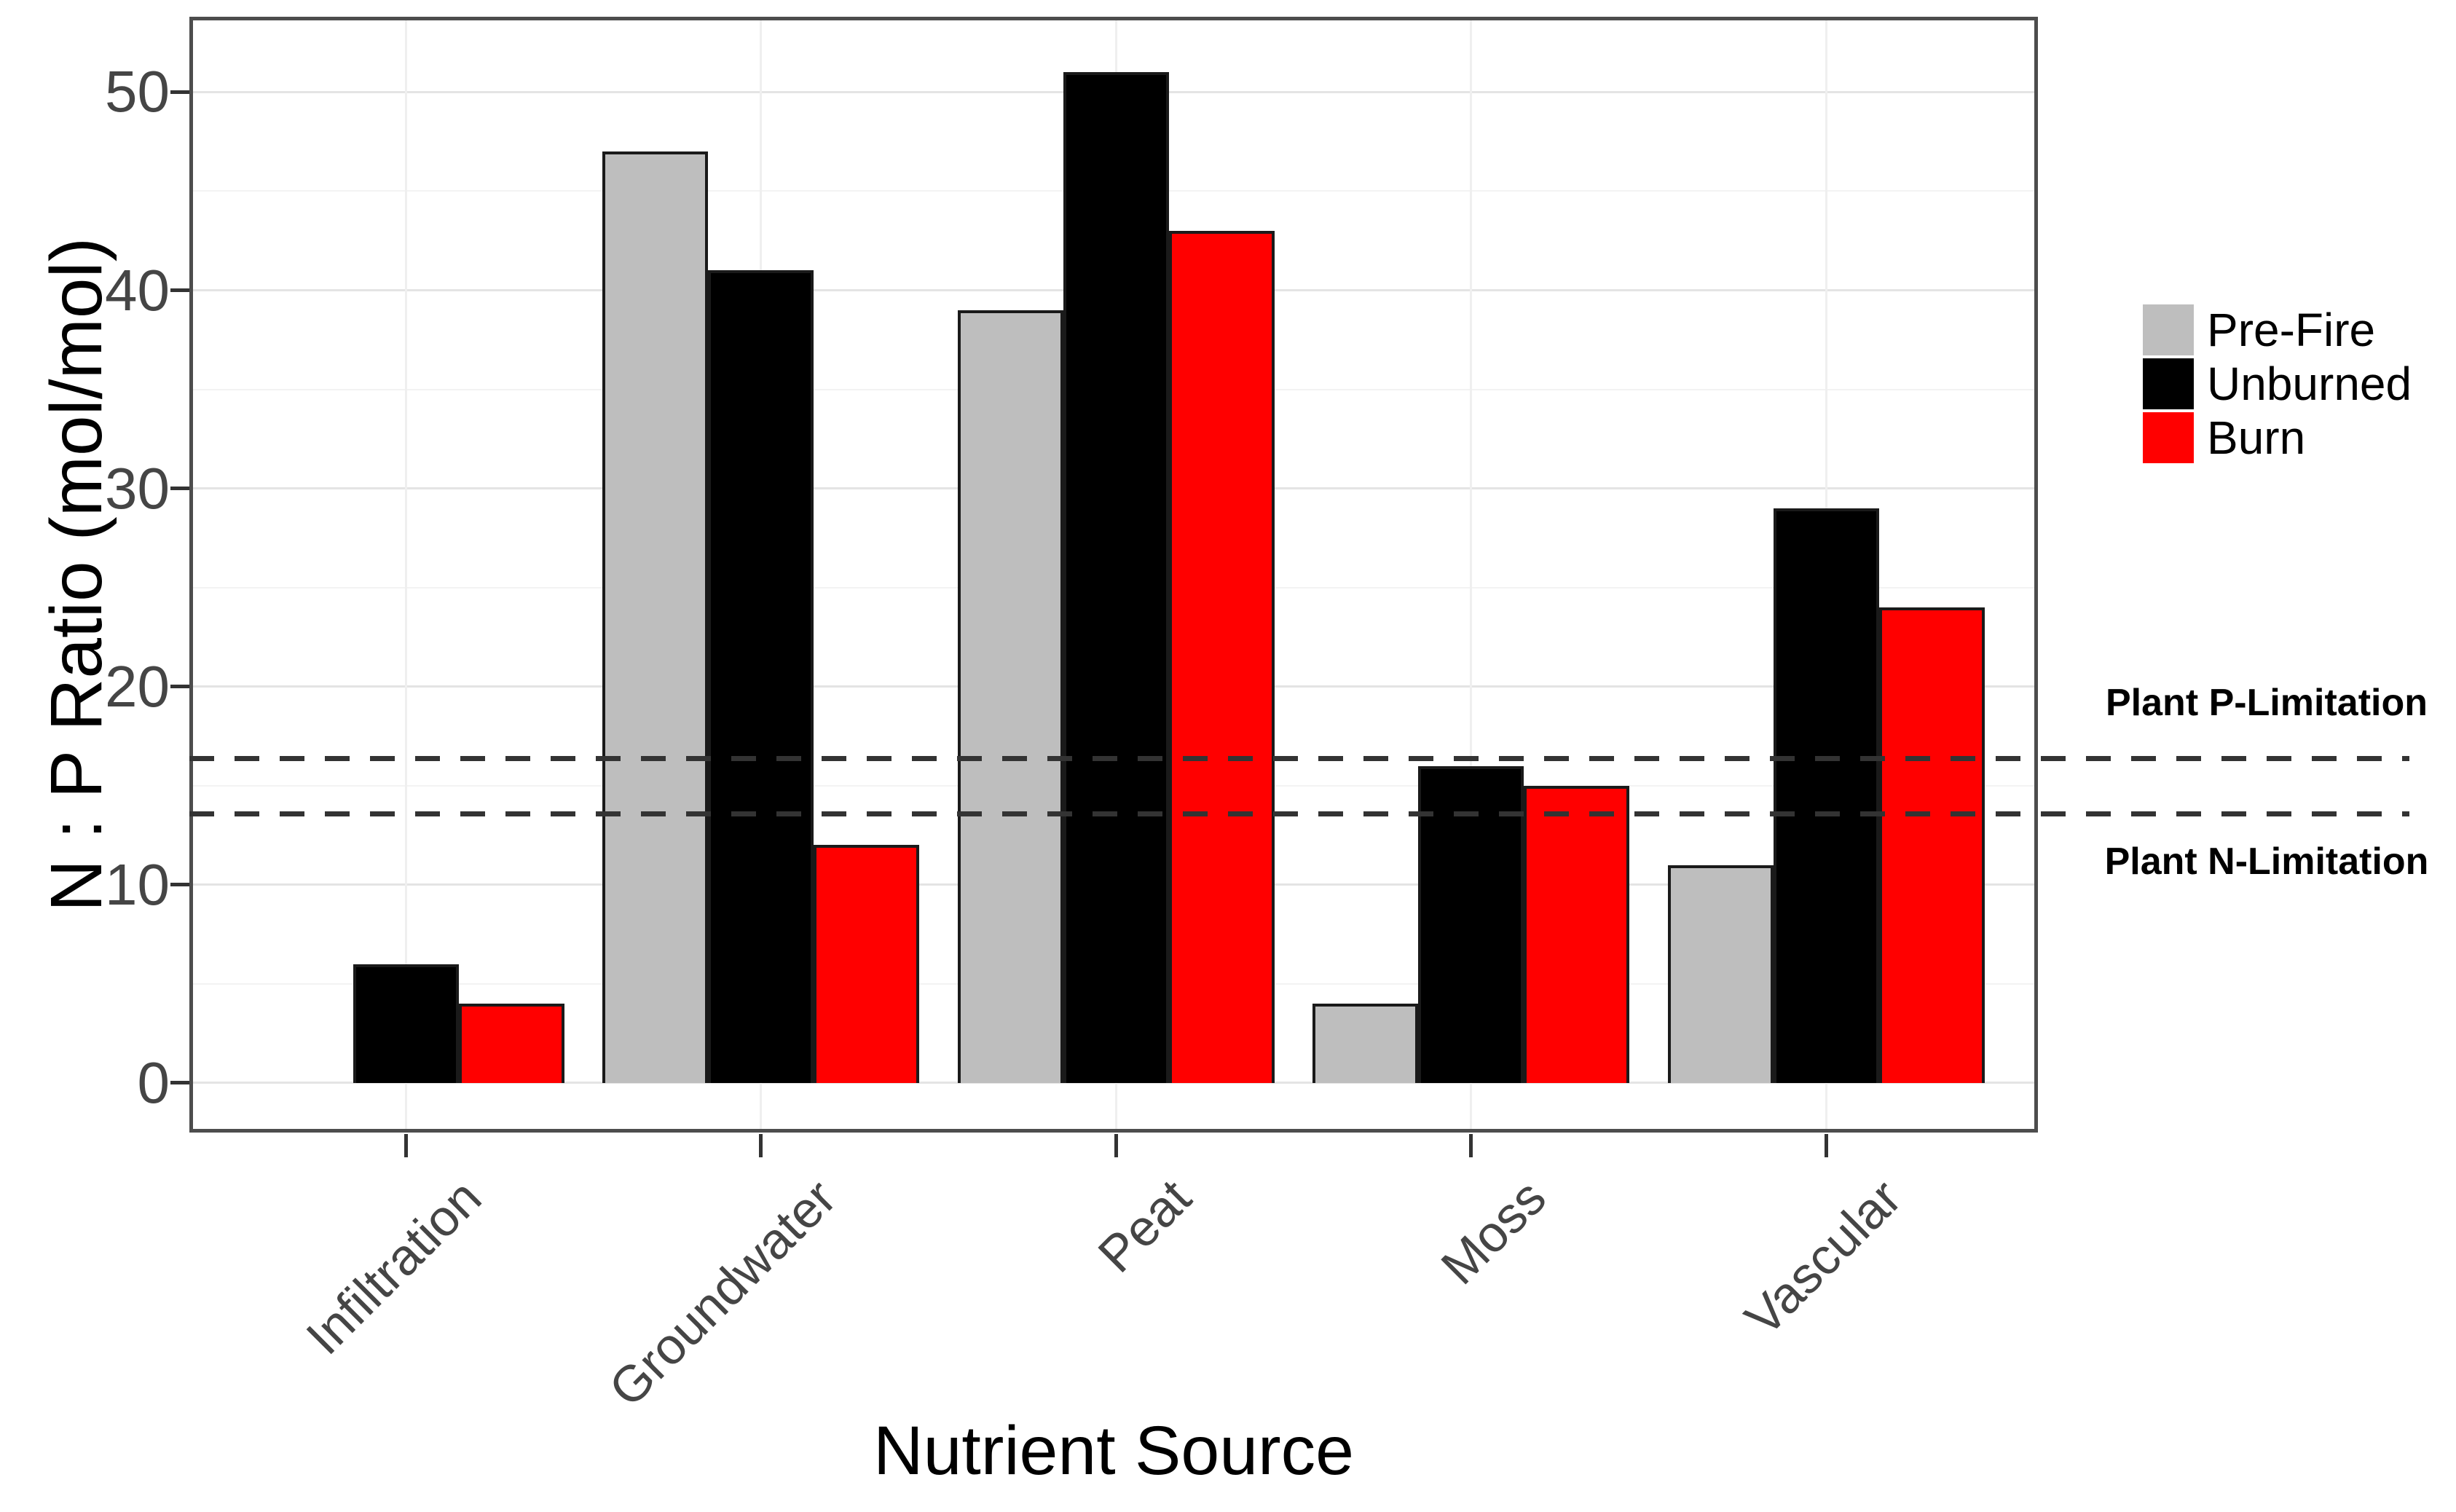  I want to click on x-tick-label-peat: Peat, so click(1144, 1225).